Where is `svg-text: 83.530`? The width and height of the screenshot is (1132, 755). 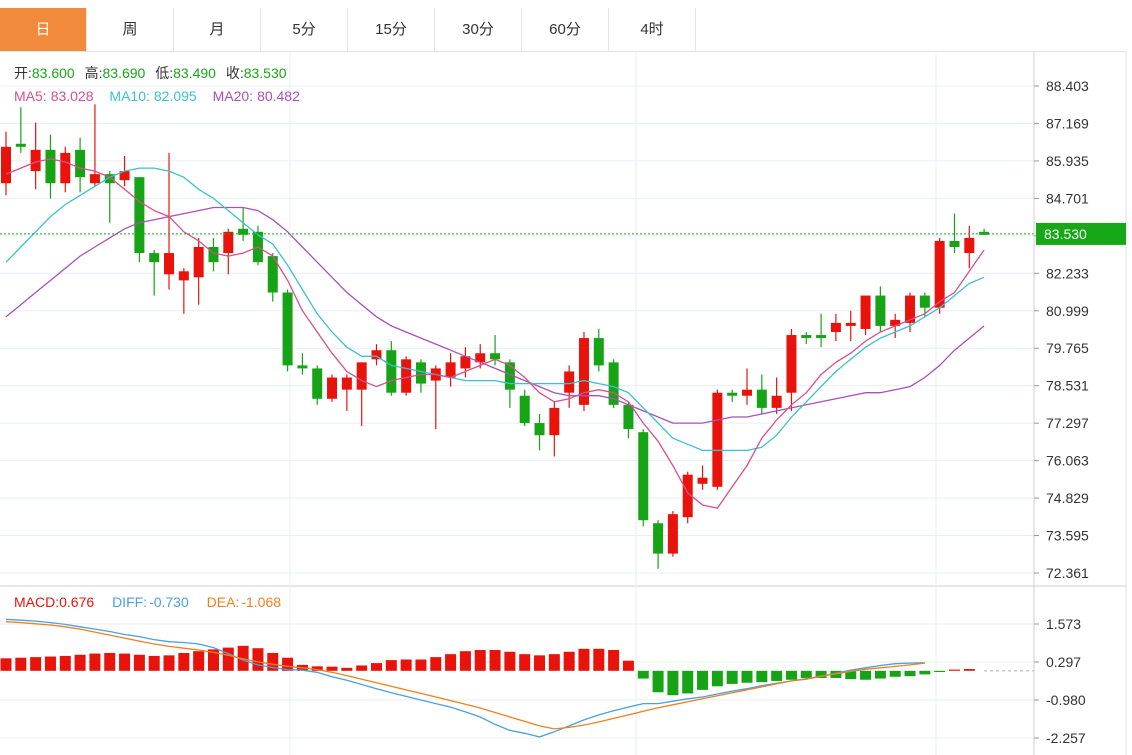
svg-text: 83.530 is located at coordinates (1065, 234).